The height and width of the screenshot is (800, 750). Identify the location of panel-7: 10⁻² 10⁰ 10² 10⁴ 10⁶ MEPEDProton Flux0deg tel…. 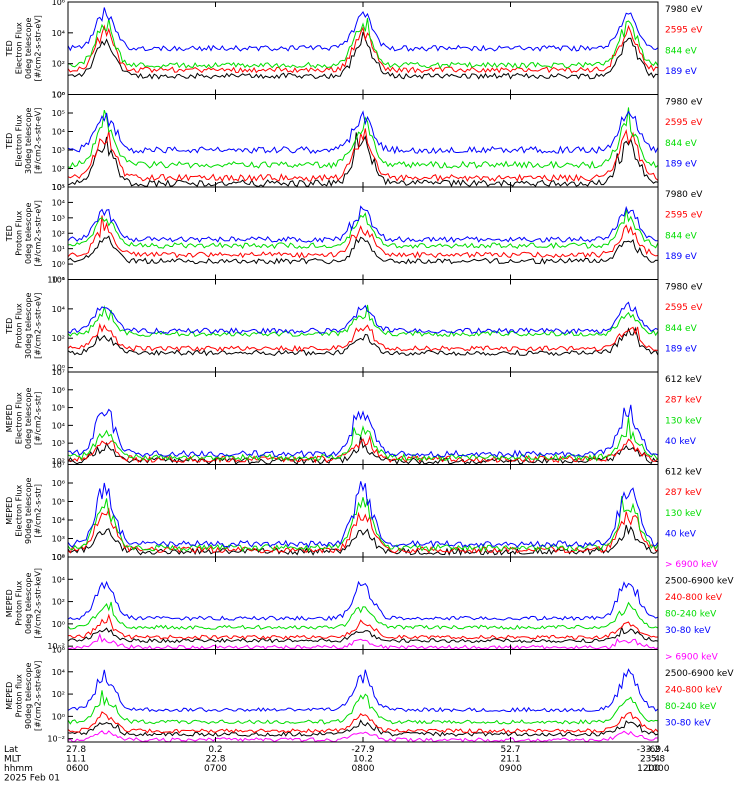
(369, 602).